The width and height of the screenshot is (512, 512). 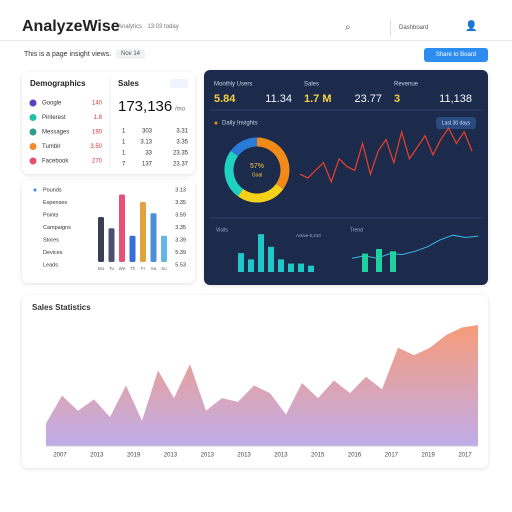 What do you see at coordinates (147, 132) in the screenshot?
I see `sales-cell: 303` at bounding box center [147, 132].